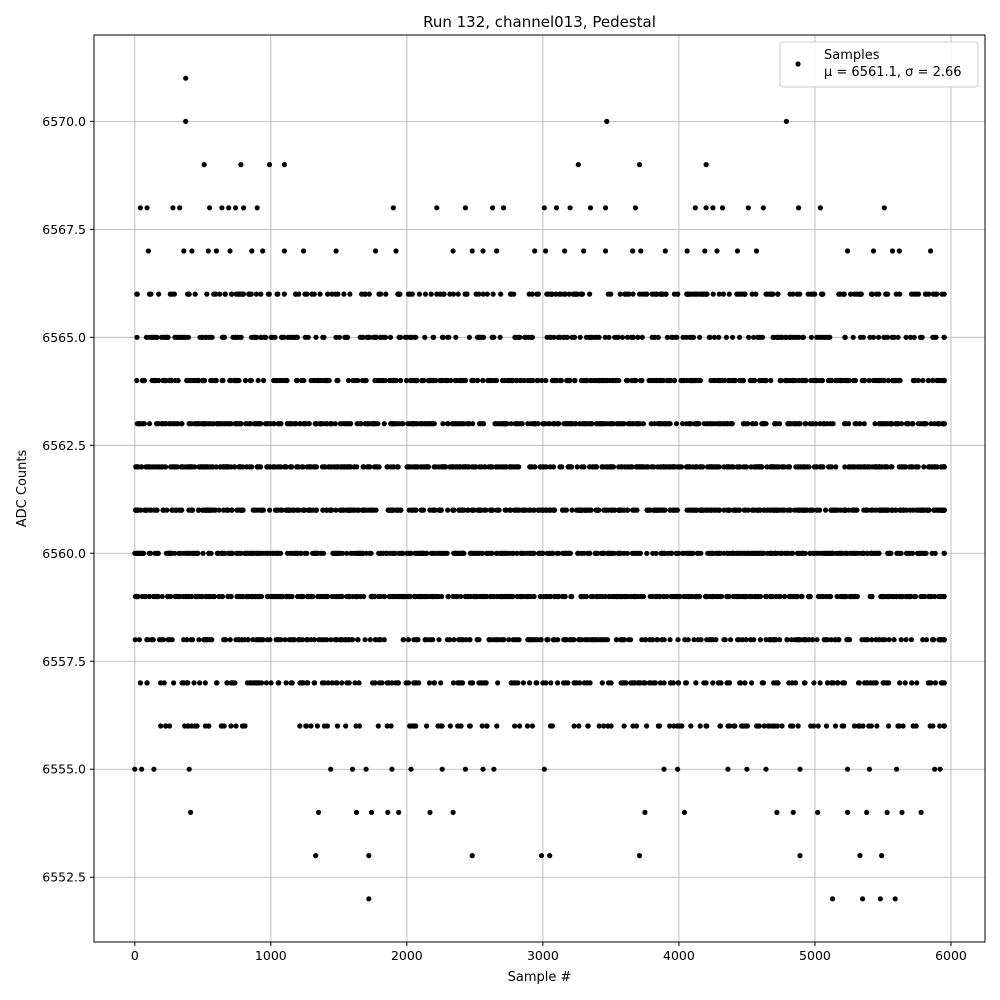  Describe the element at coordinates (64, 769) in the screenshot. I see `y-tick-label: 6555.0` at that location.